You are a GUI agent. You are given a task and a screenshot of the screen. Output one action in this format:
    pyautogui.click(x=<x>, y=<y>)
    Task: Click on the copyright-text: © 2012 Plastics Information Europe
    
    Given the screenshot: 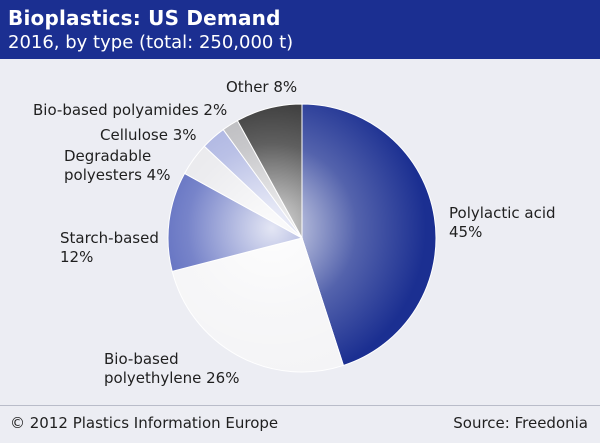 What is the action you would take?
    pyautogui.click(x=144, y=423)
    